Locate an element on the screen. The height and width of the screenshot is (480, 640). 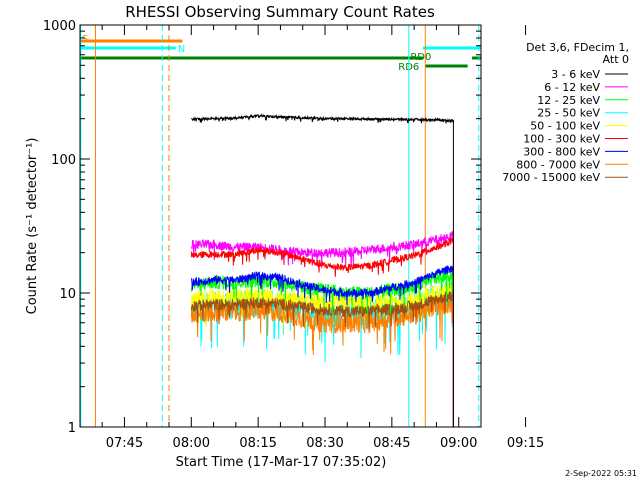
legend-label: 100 - 300 keV is located at coordinates (561, 139).